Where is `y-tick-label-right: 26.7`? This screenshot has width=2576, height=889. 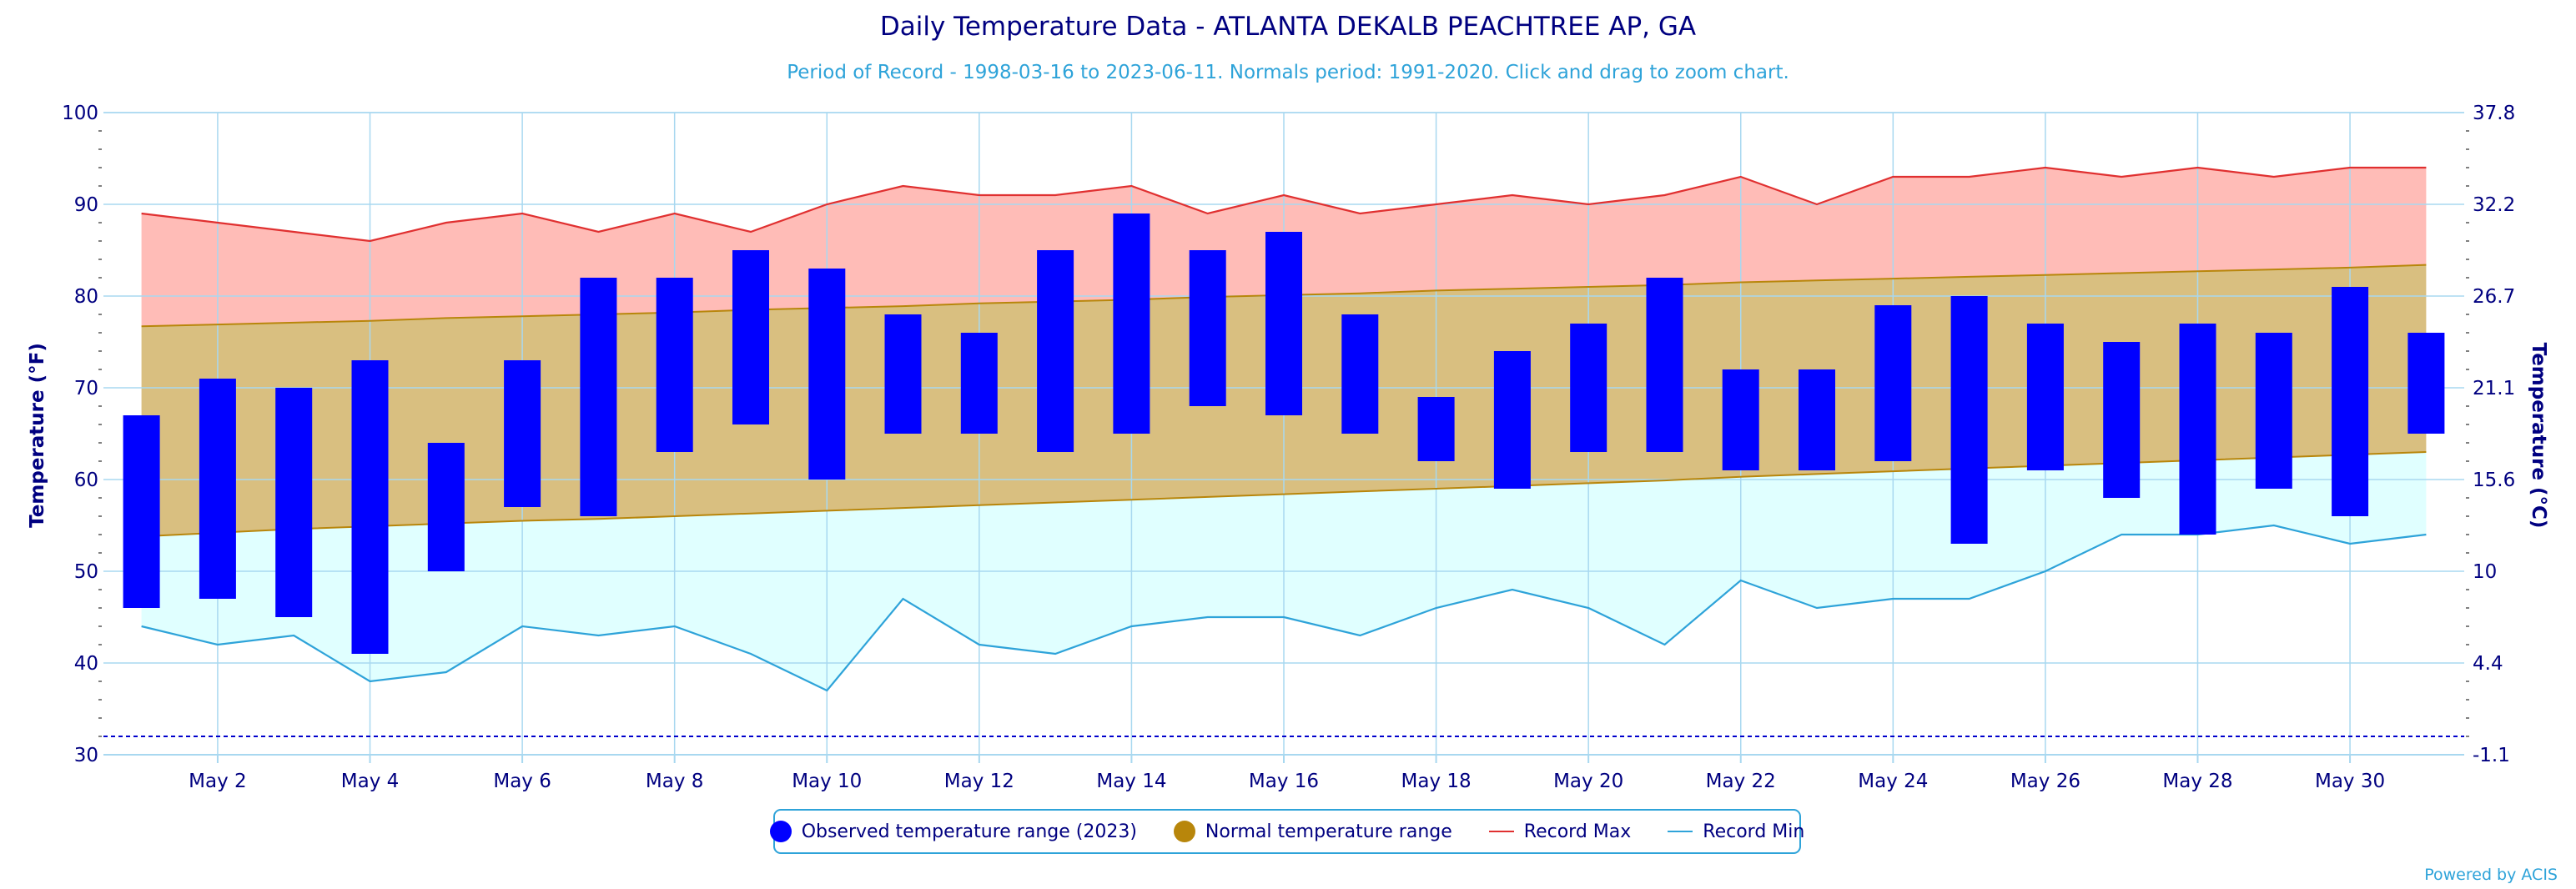
y-tick-label-right: 26.7 is located at coordinates (2494, 297).